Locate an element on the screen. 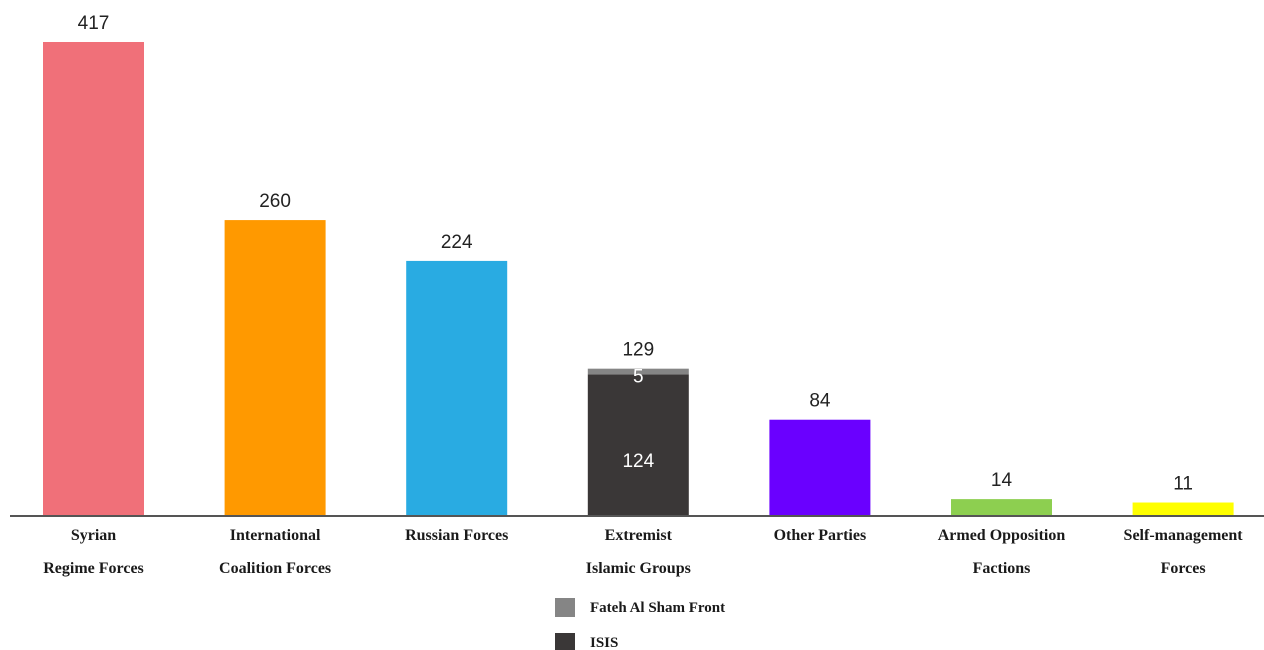 The height and width of the screenshot is (650, 1264). bar-russian-forces is located at coordinates (457, 387).